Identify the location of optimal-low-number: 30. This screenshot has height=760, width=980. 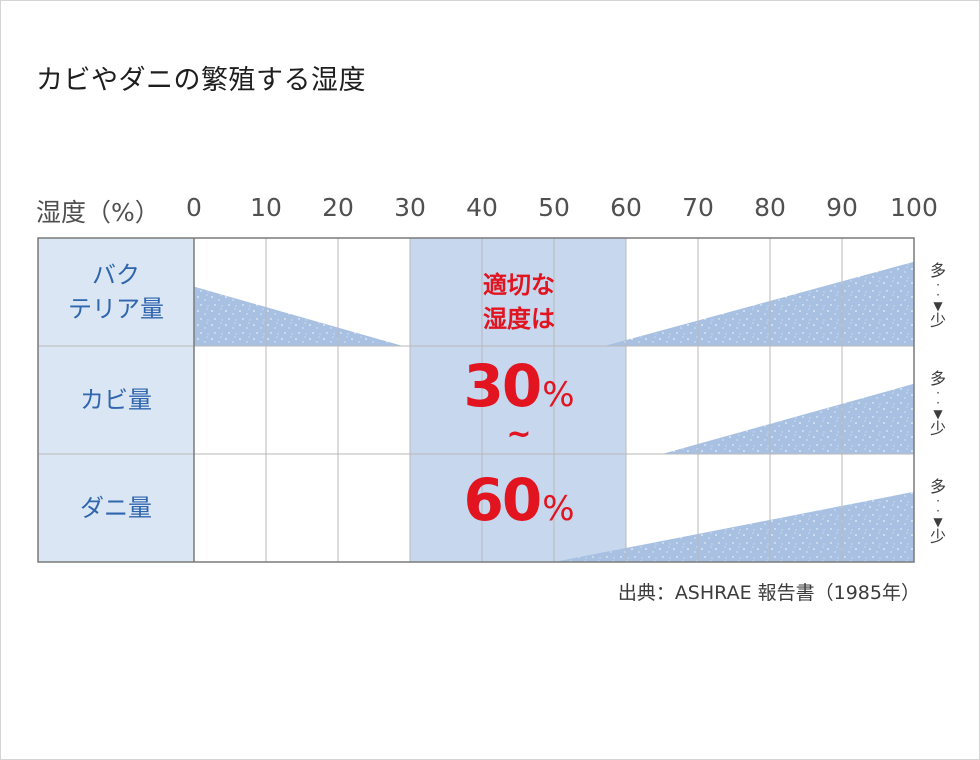
(502, 386).